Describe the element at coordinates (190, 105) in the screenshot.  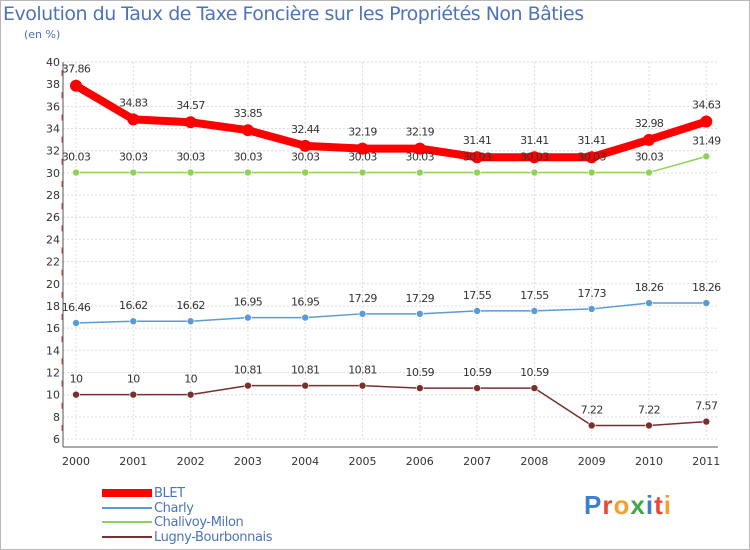
I see `data-label: 34.57` at that location.